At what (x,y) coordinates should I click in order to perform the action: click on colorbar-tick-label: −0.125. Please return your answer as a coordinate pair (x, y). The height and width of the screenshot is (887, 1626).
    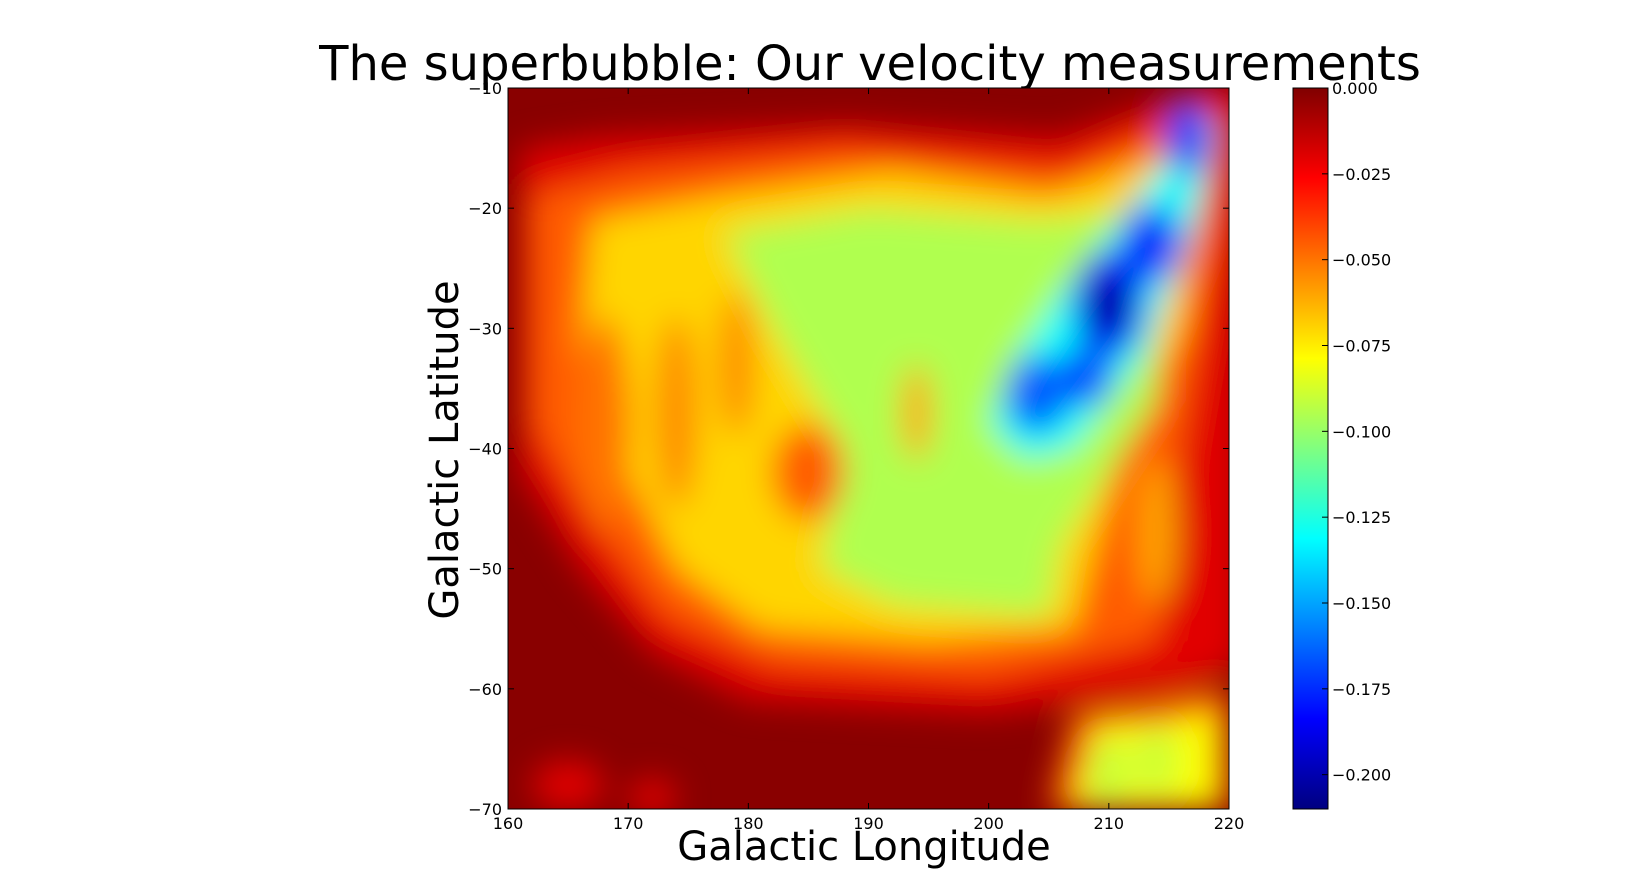
    Looking at the image, I should click on (1361, 517).